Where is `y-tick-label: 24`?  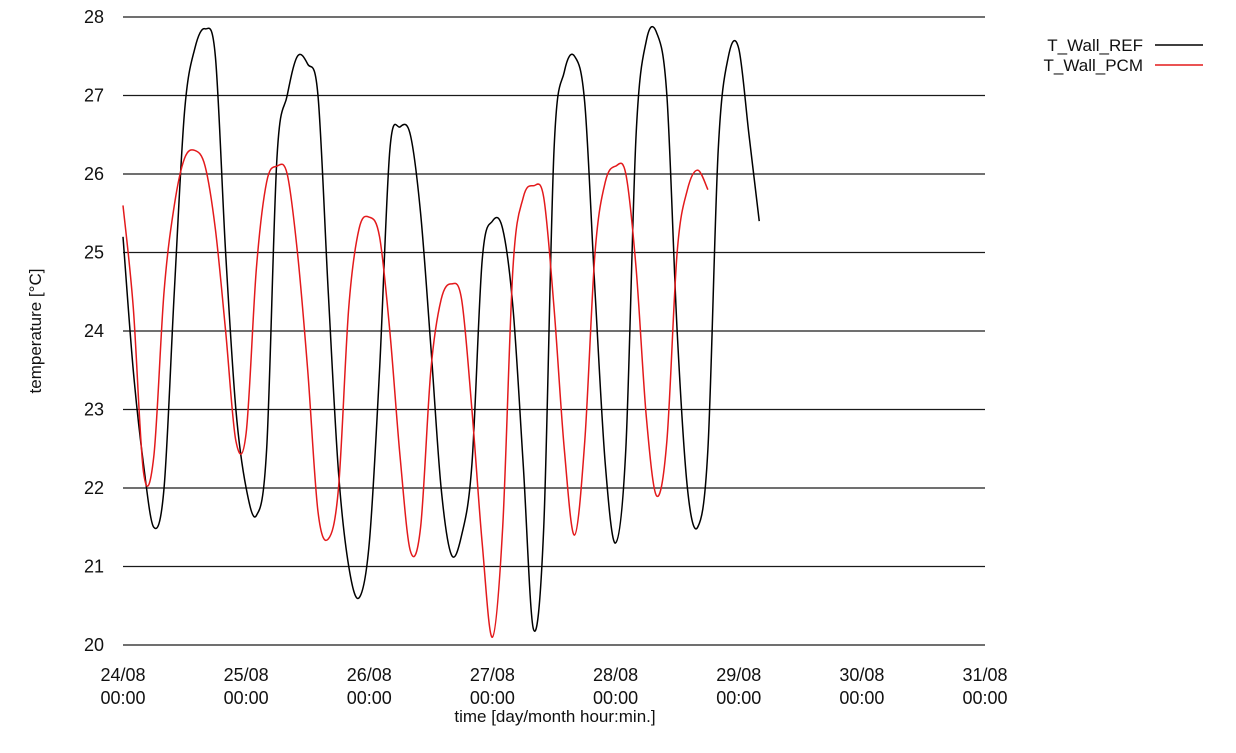
y-tick-label: 24 is located at coordinates (94, 331).